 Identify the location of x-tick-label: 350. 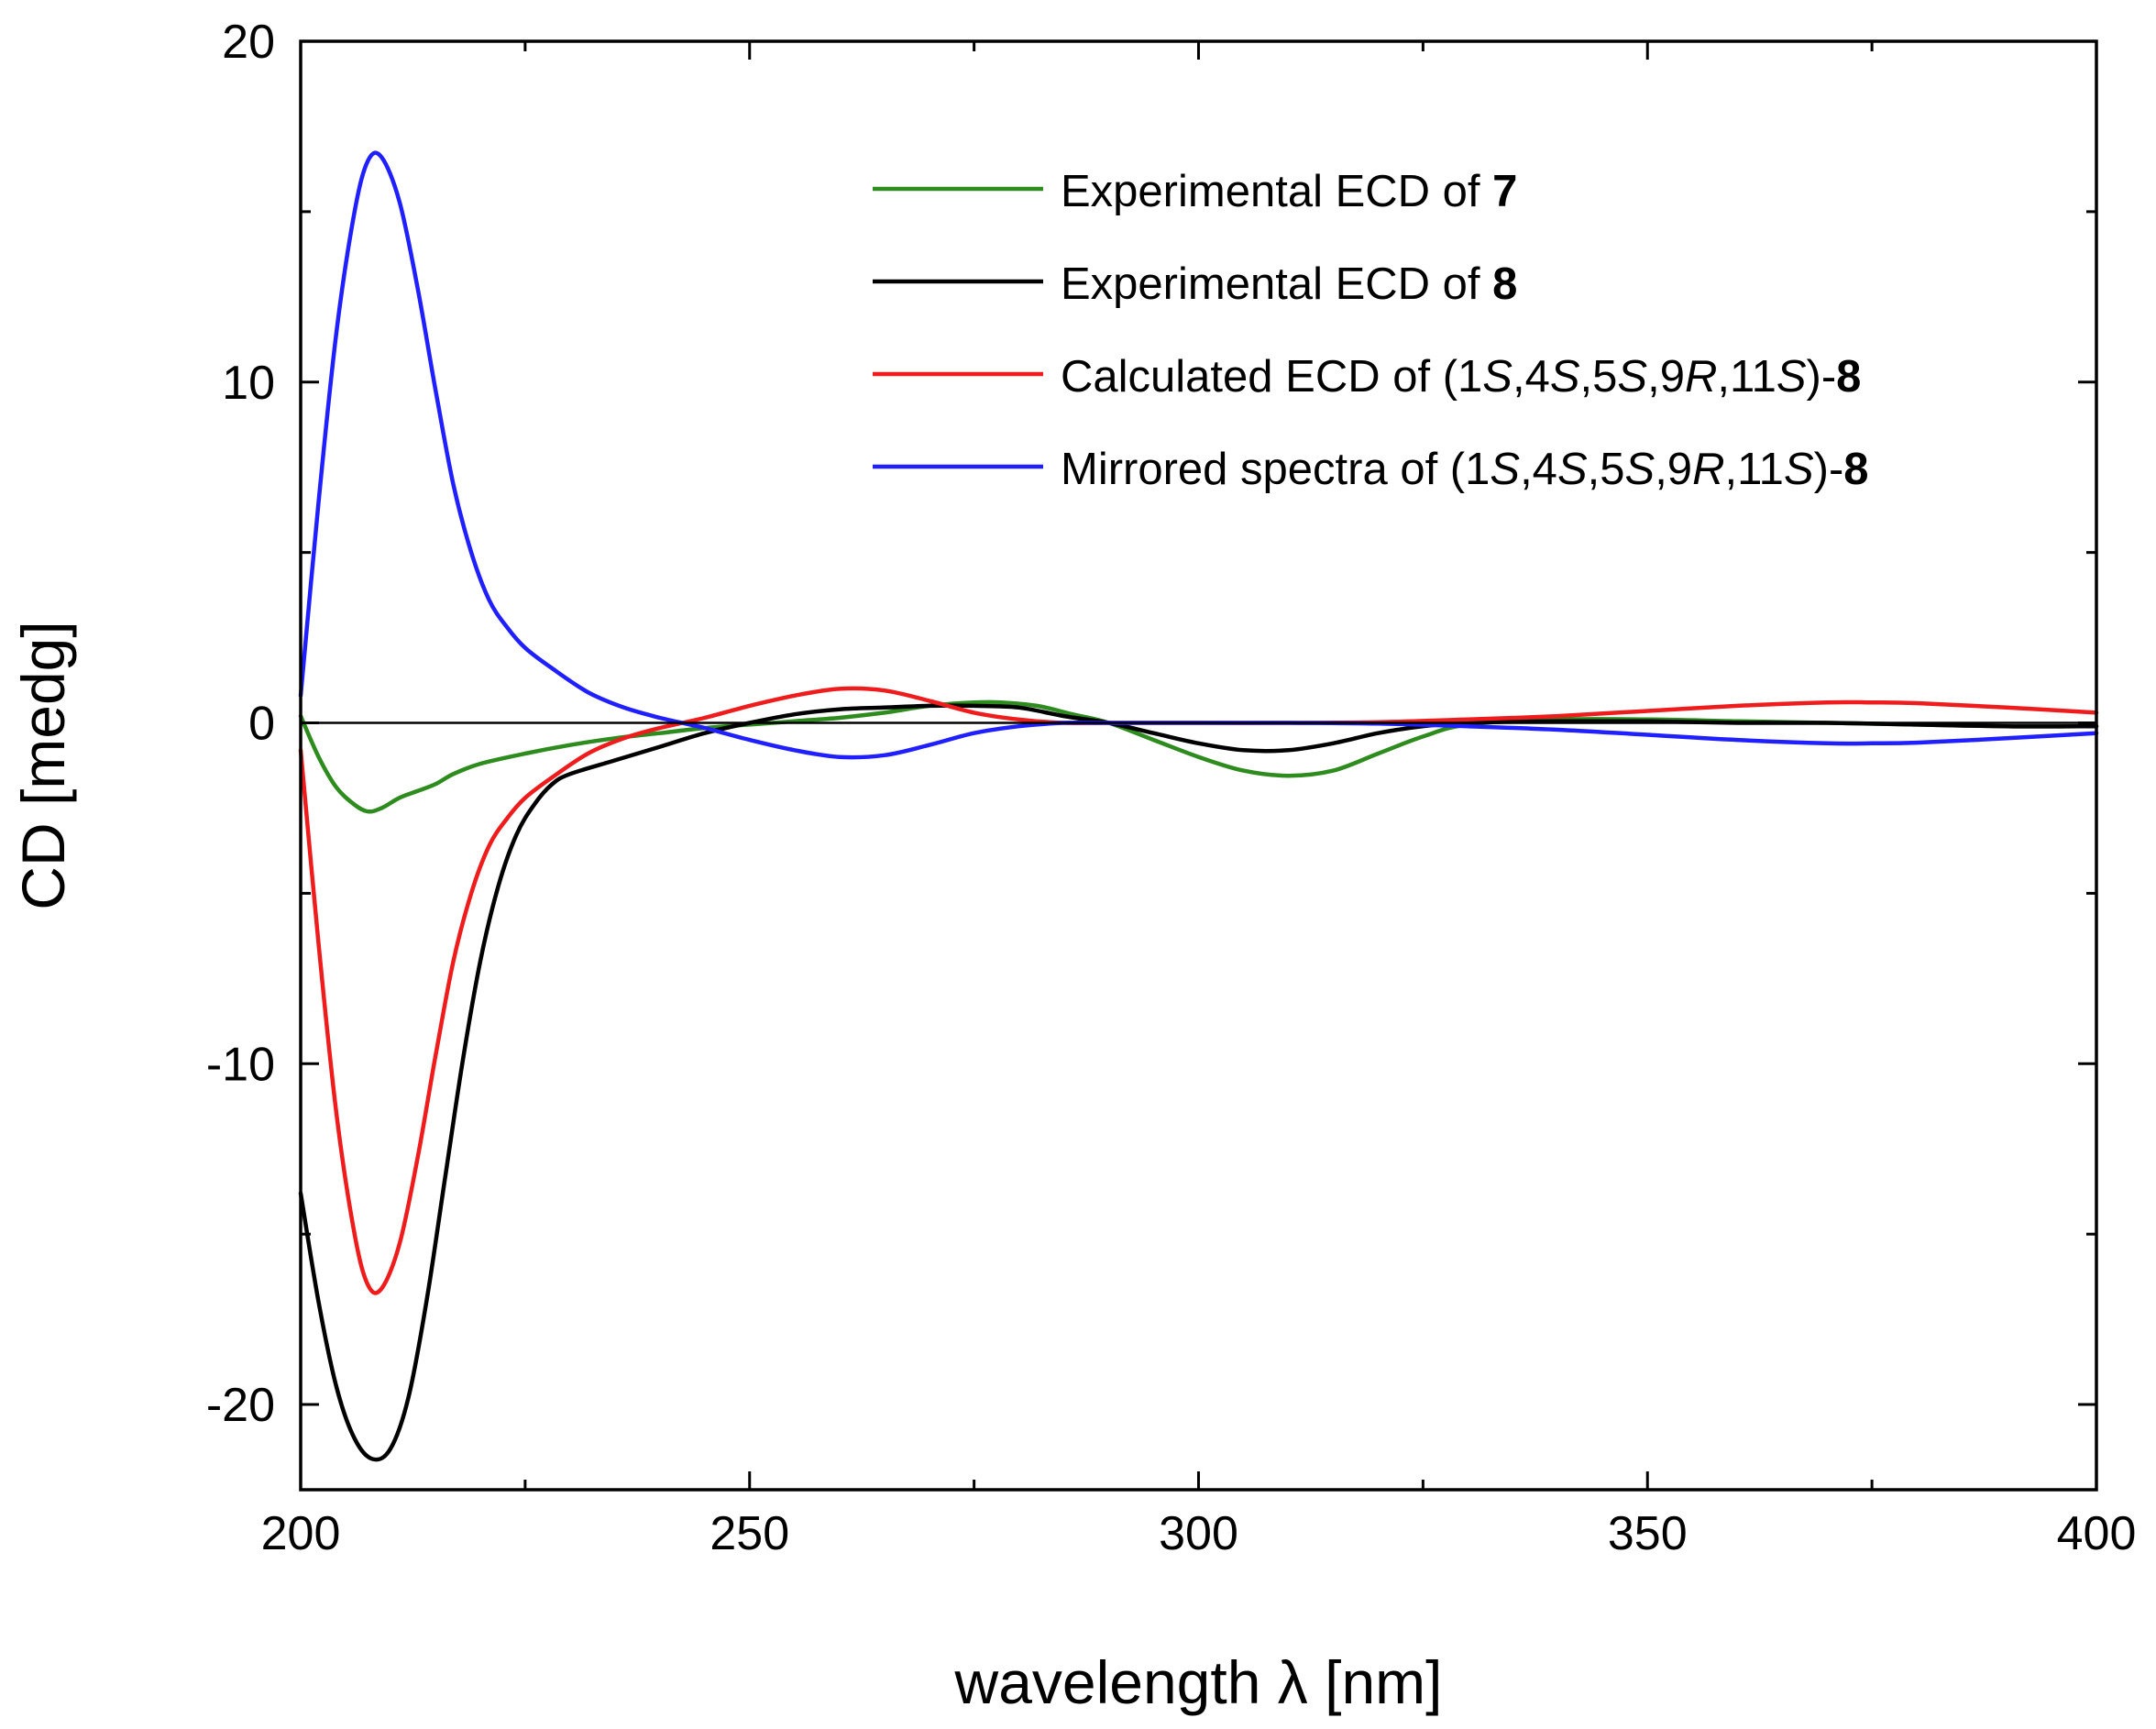
(1648, 1533).